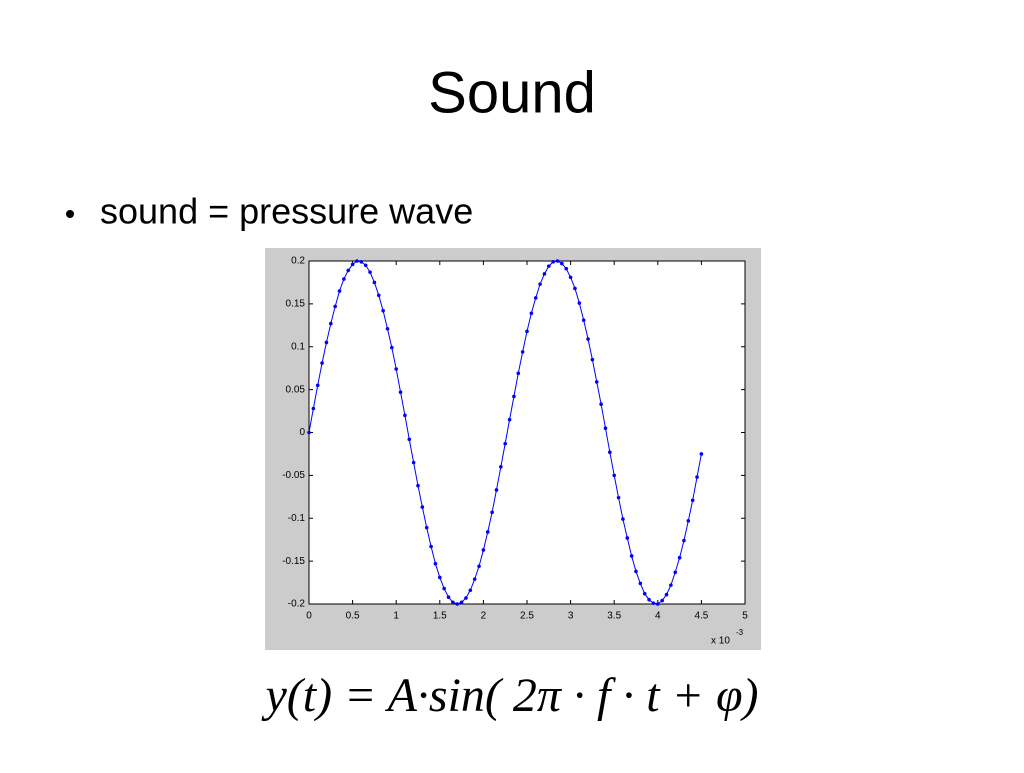 This screenshot has height=773, width=1024. I want to click on x-tick-label: 3.5, so click(614, 616).